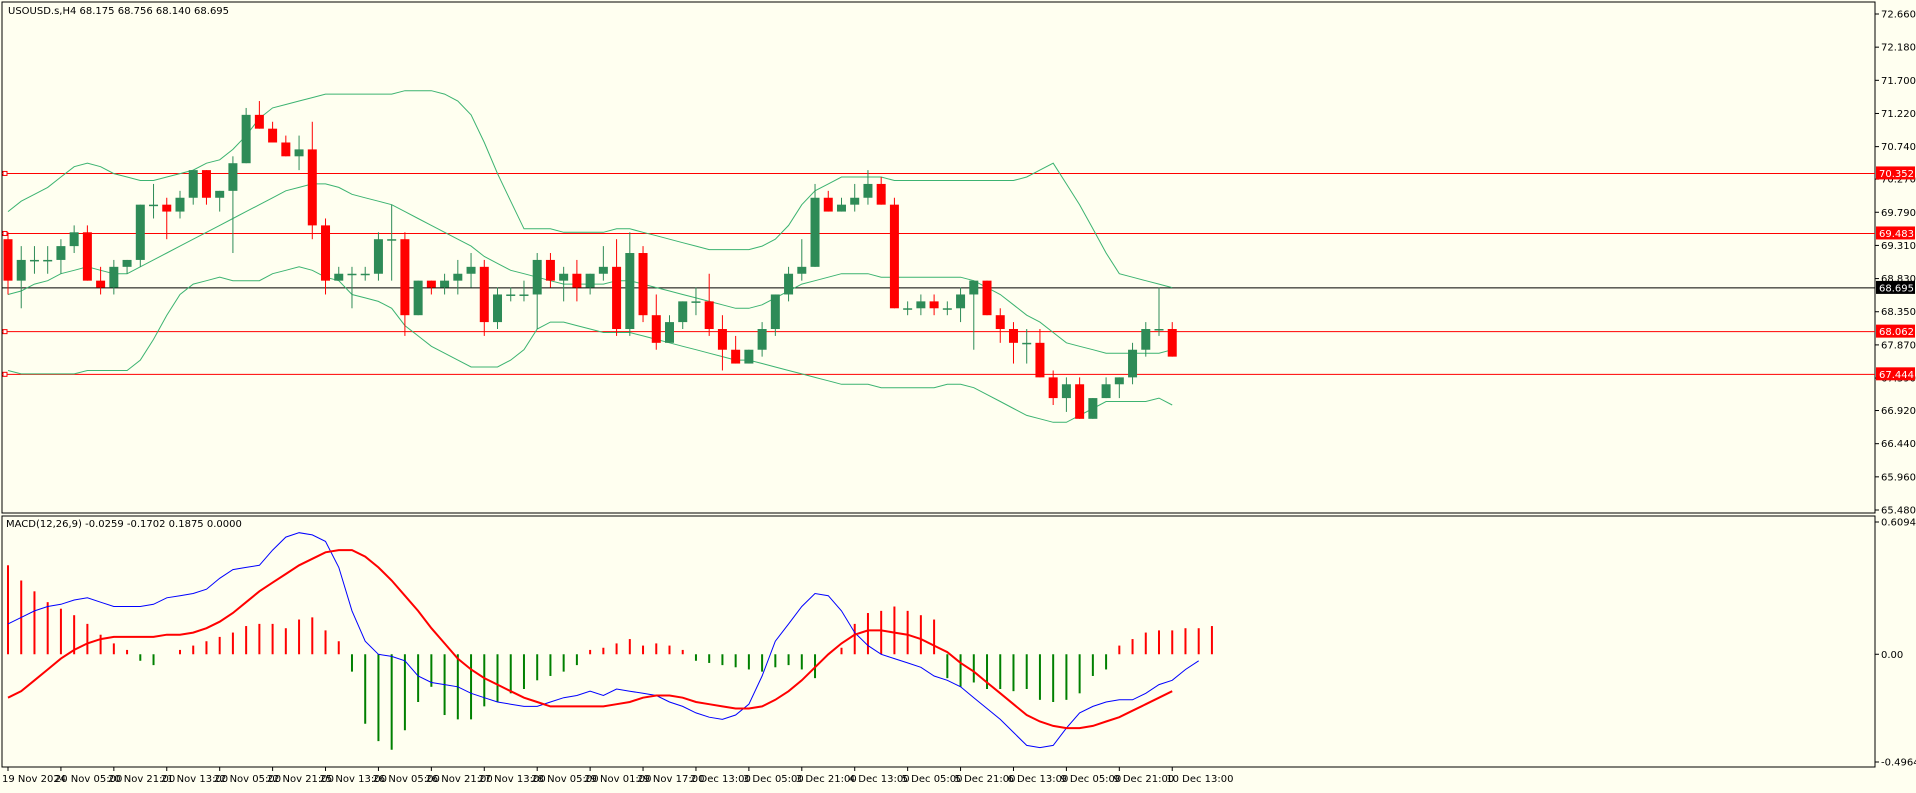 This screenshot has width=1916, height=793. I want to click on time-axis-label: 25 Nov 13:00, so click(353, 779).